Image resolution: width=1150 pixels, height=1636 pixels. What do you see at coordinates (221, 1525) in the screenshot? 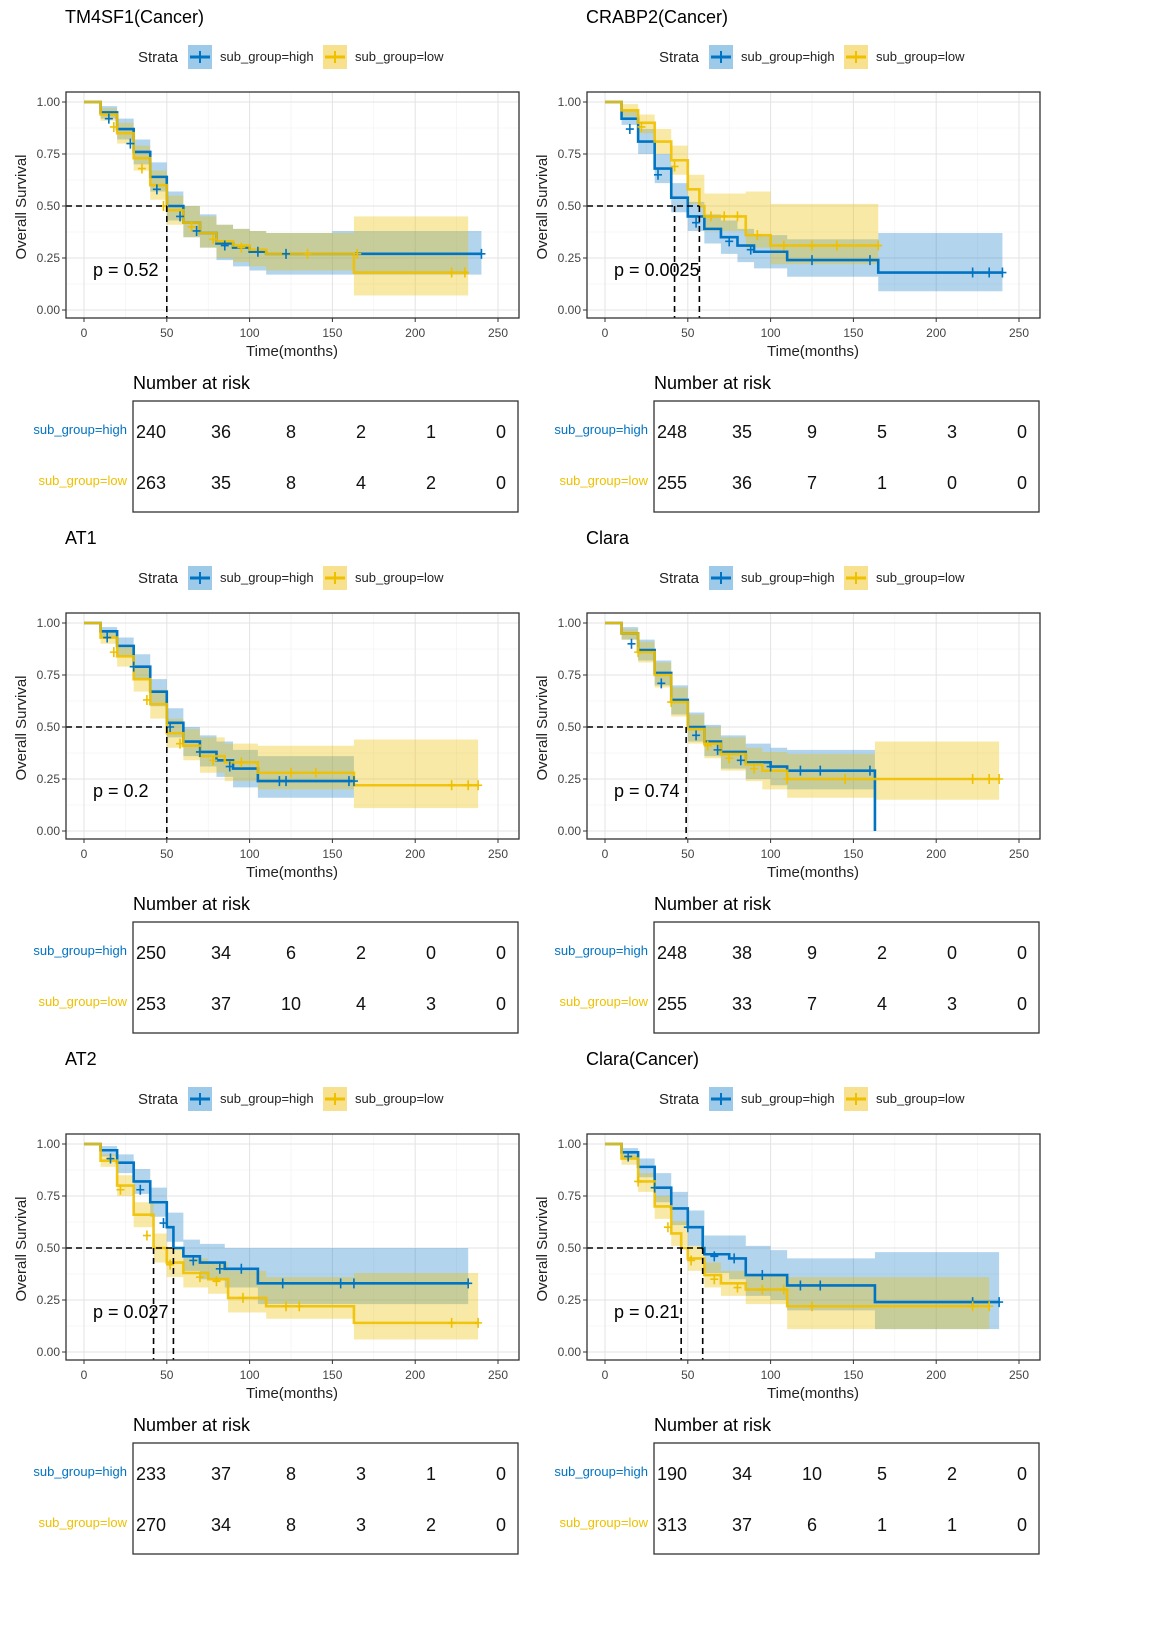
I see `risk-count-low: 34` at bounding box center [221, 1525].